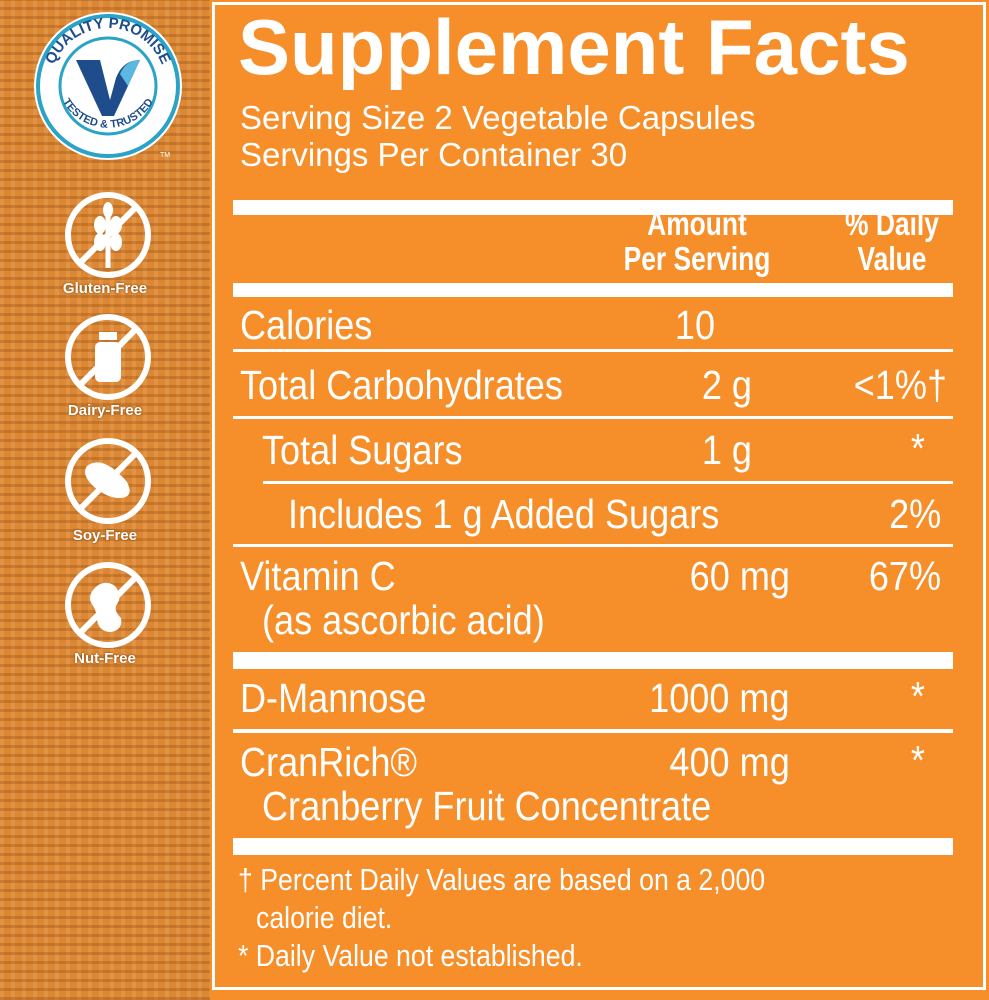 Image resolution: width=989 pixels, height=1000 pixels. What do you see at coordinates (108, 86) in the screenshot?
I see `quality-promise-badge: QUALITY PROMISE TESTED & TRUSTED` at bounding box center [108, 86].